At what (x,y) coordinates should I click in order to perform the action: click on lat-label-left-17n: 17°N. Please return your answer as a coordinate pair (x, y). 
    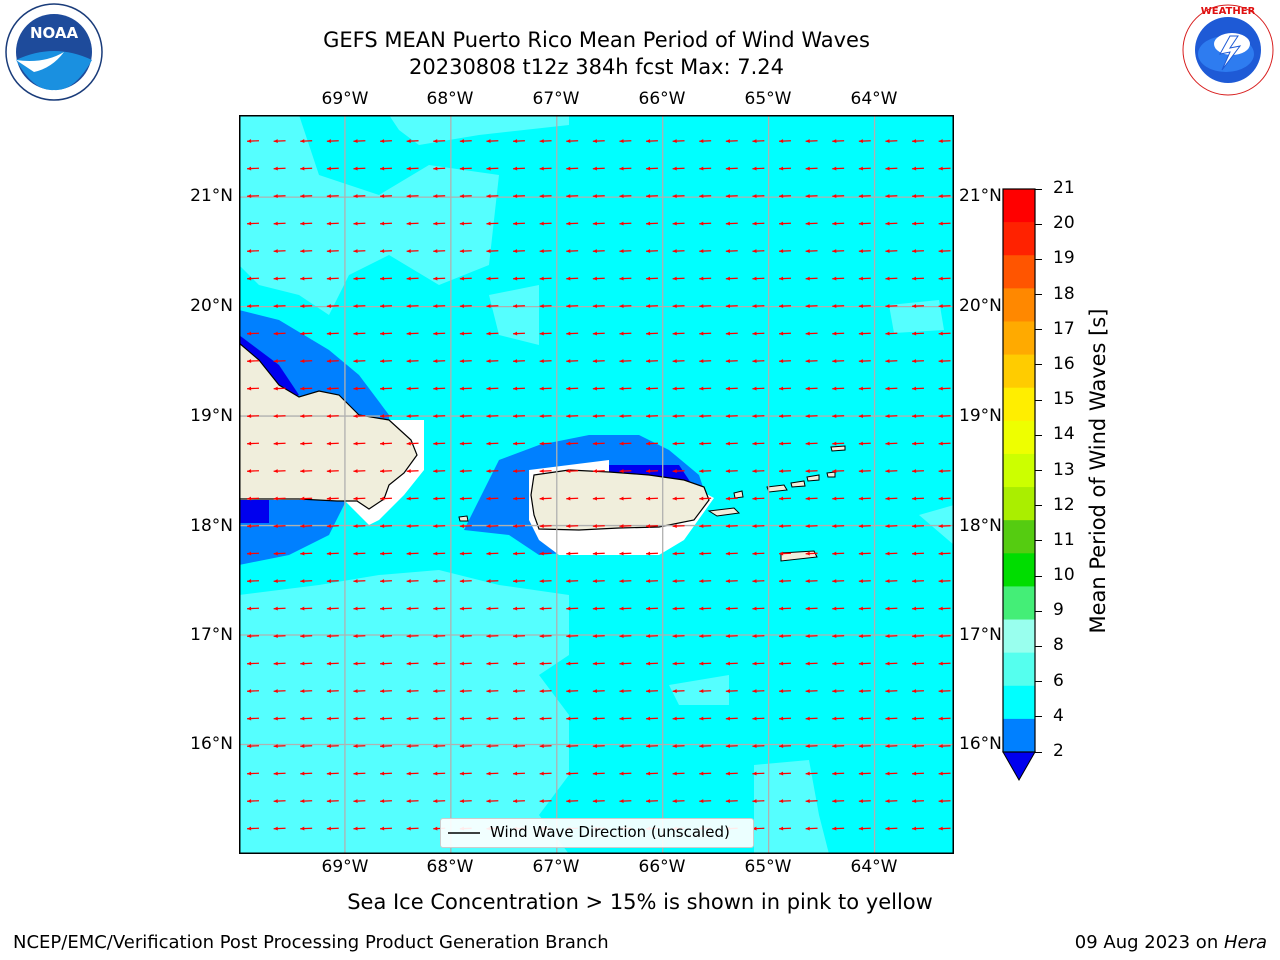
    Looking at the image, I should click on (211, 635).